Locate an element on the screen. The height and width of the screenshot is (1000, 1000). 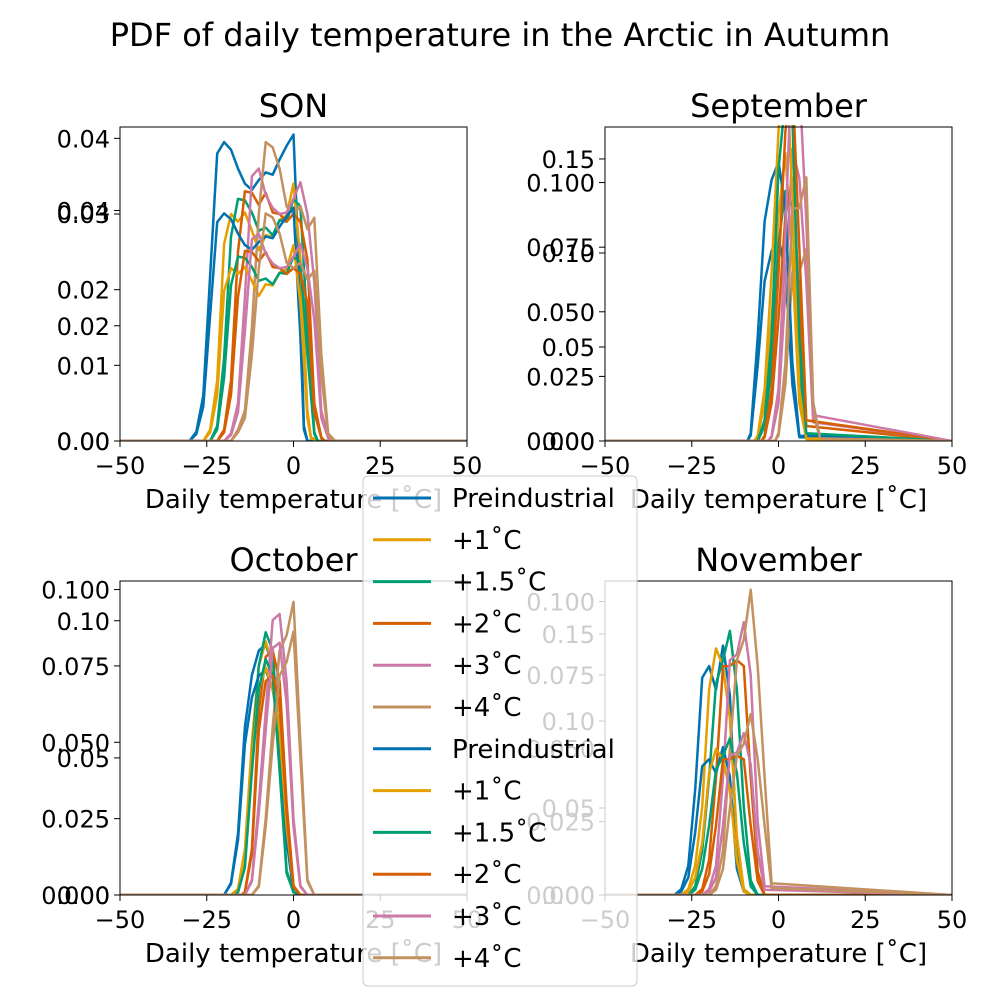
panel-title: October is located at coordinates (293, 560).